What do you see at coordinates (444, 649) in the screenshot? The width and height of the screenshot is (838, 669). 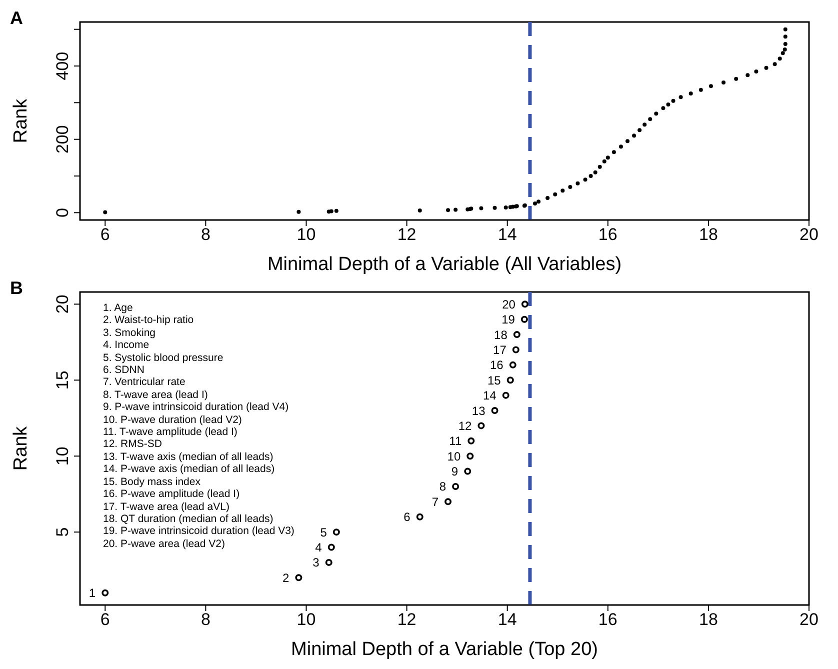 I see `x-axis-title: Minimal Depth of a Variable (Top 20)` at bounding box center [444, 649].